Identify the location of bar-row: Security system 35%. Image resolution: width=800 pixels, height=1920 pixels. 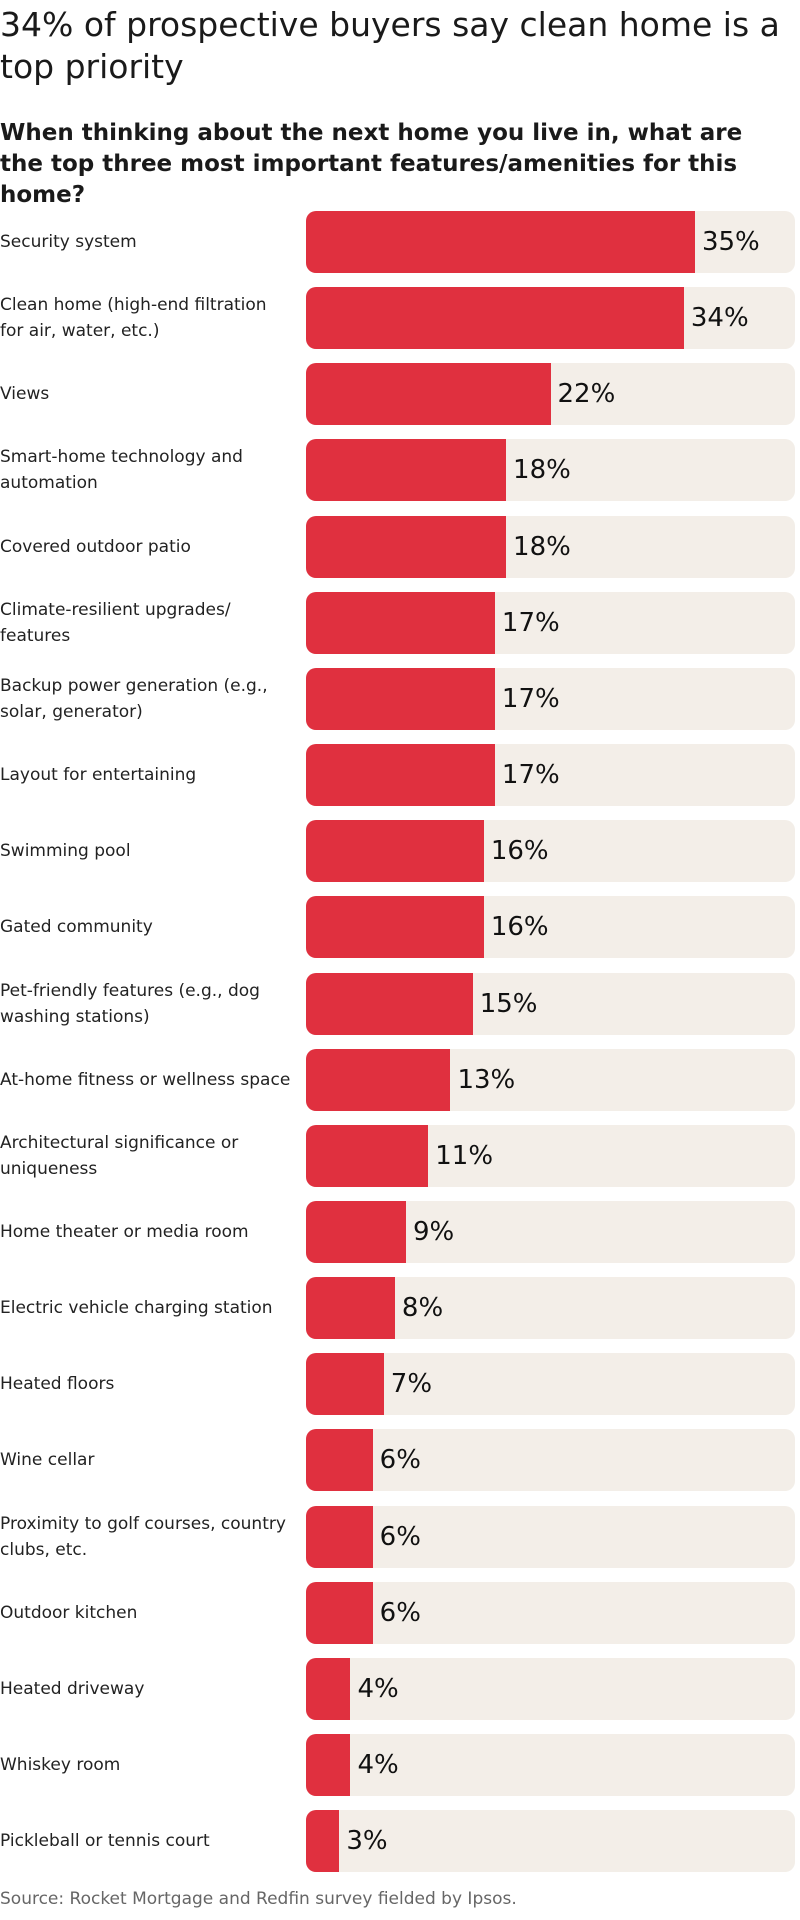
(400, 242).